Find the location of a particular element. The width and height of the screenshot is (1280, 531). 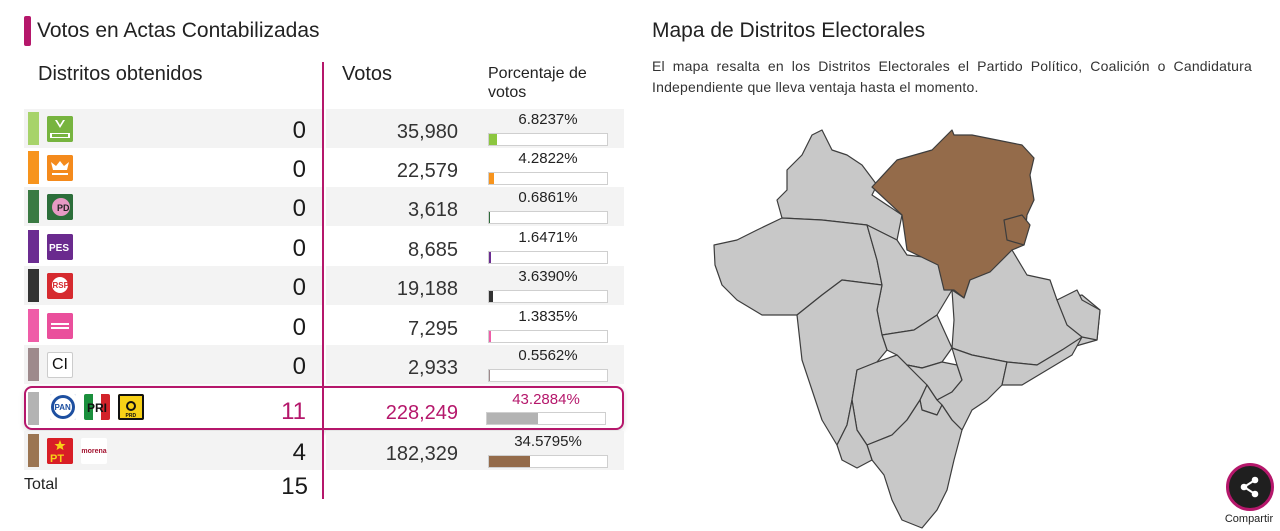

vote-percent: 43.2884% is located at coordinates (546, 399).